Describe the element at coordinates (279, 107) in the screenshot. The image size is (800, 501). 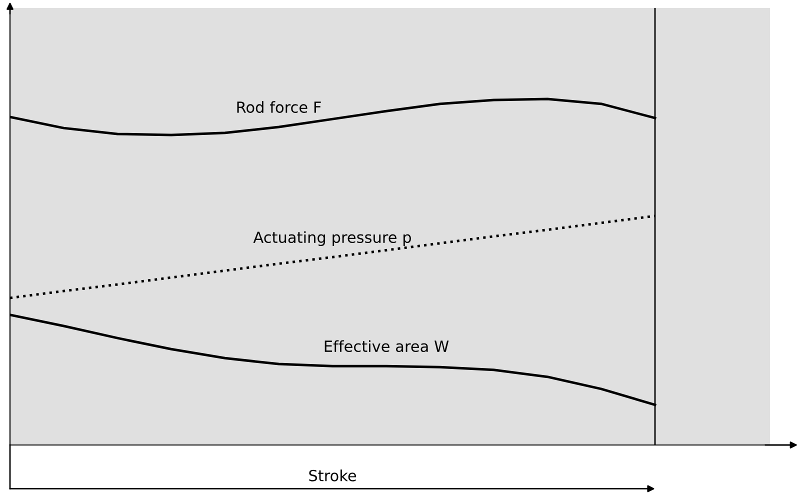
I see `series-label: Rod force F` at that location.